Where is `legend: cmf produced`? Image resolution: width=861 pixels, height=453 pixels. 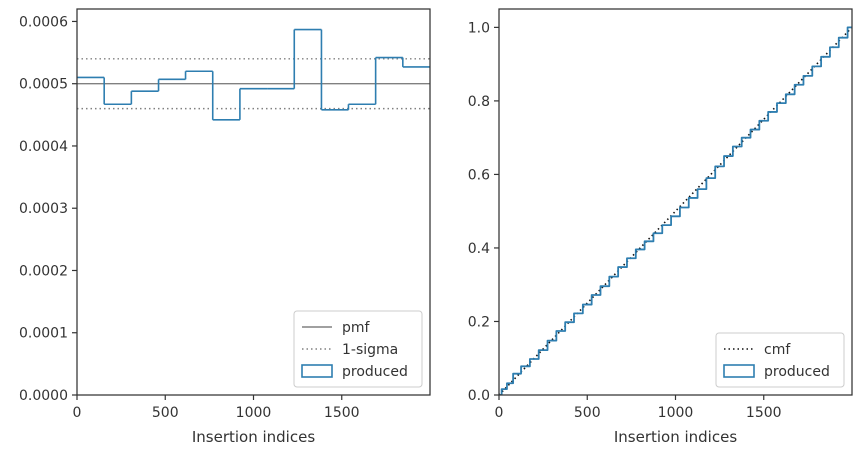
legend: cmf produced is located at coordinates (780, 360).